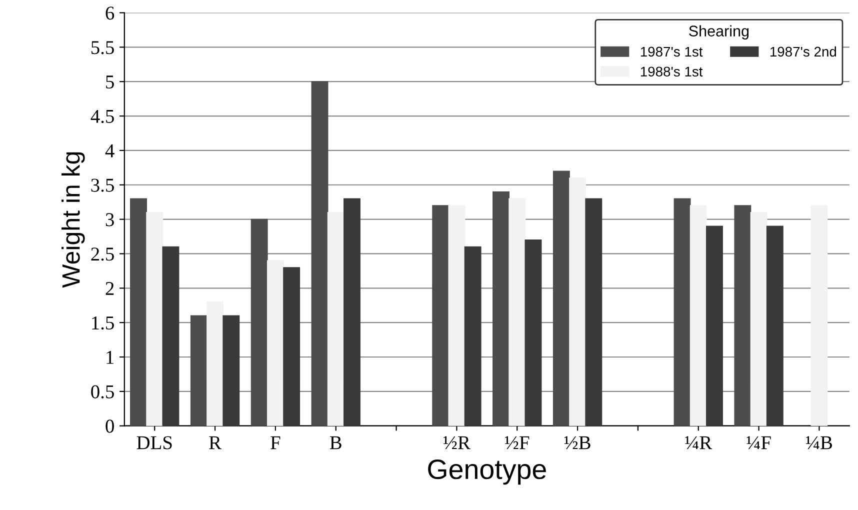 The width and height of the screenshot is (858, 510). Describe the element at coordinates (110, 357) in the screenshot. I see `y-tick-label: 1` at that location.